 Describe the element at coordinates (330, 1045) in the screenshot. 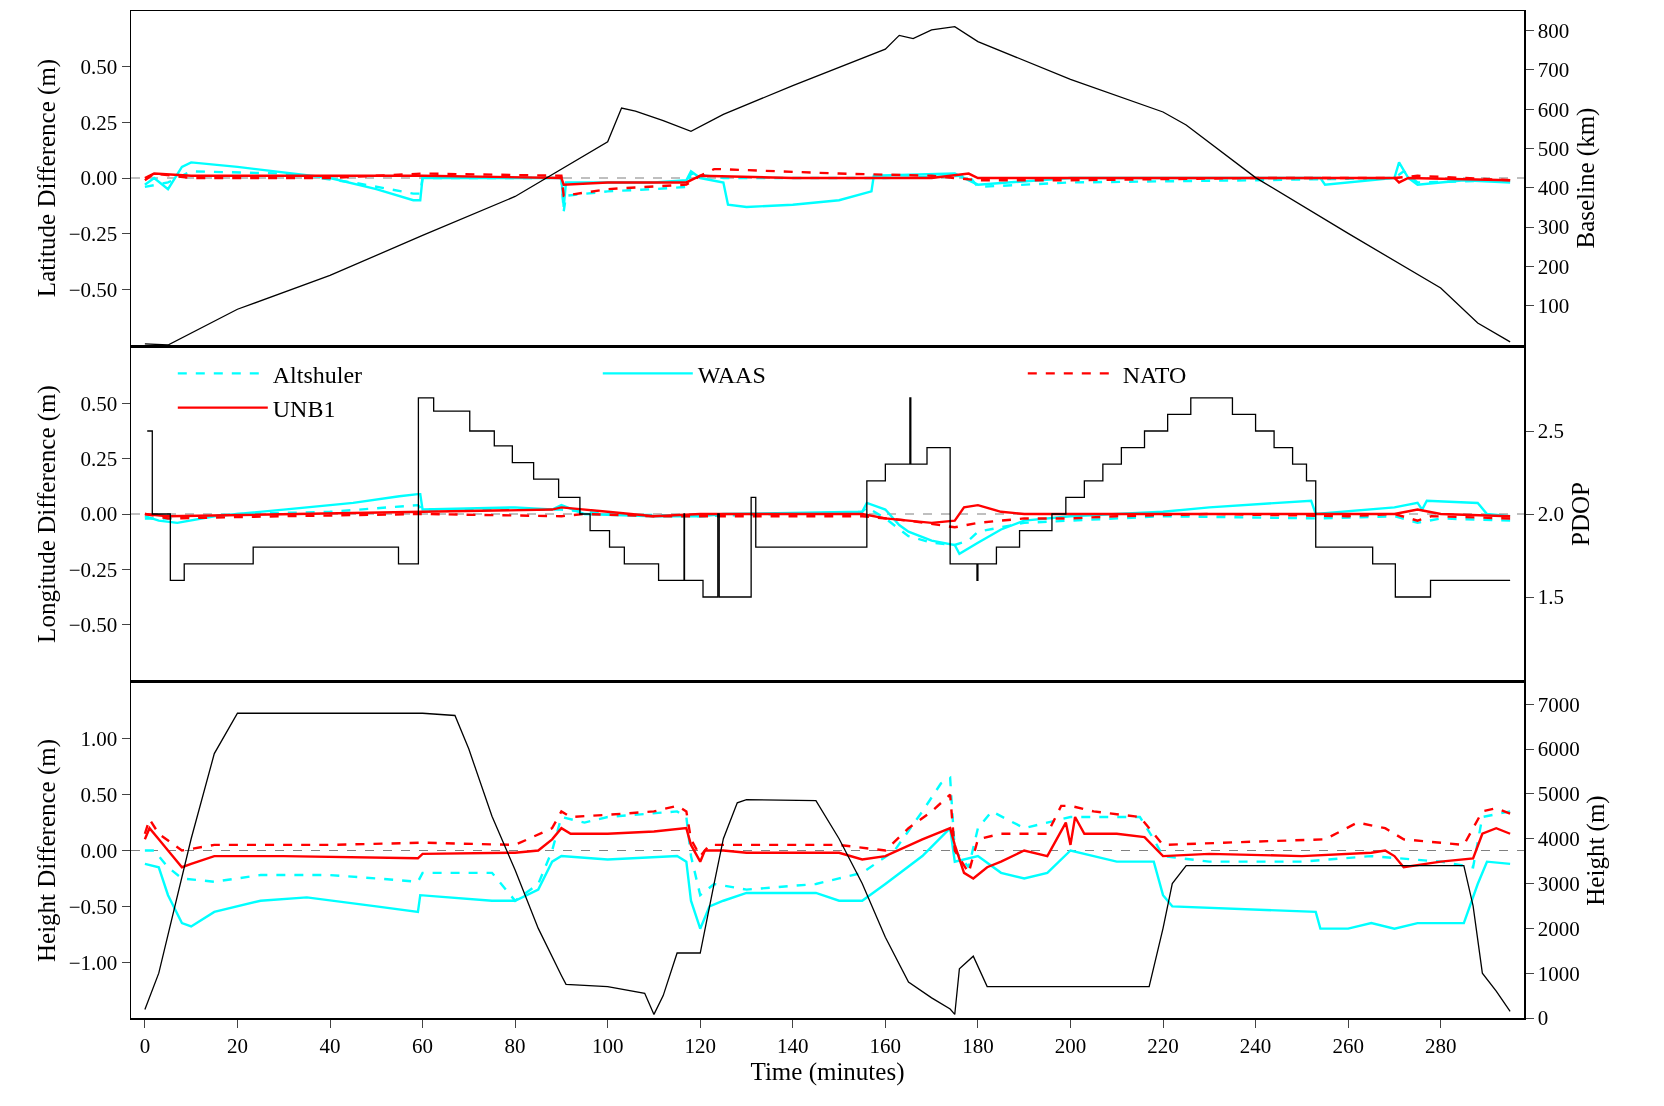

I see `x-tick-label: 40` at that location.